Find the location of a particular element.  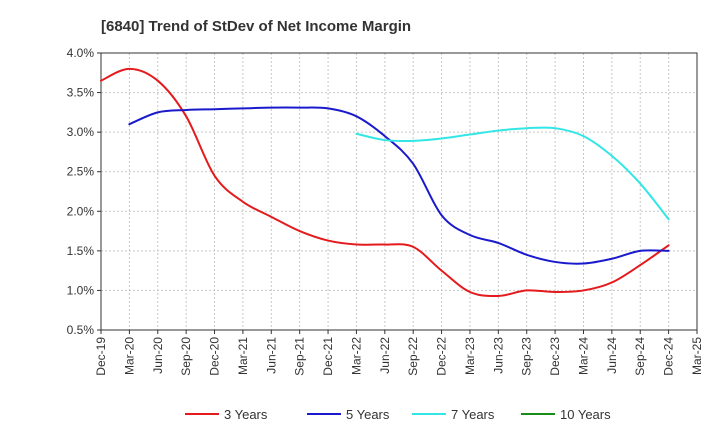

x-tick-label: Jun-20 is located at coordinates (158, 355).